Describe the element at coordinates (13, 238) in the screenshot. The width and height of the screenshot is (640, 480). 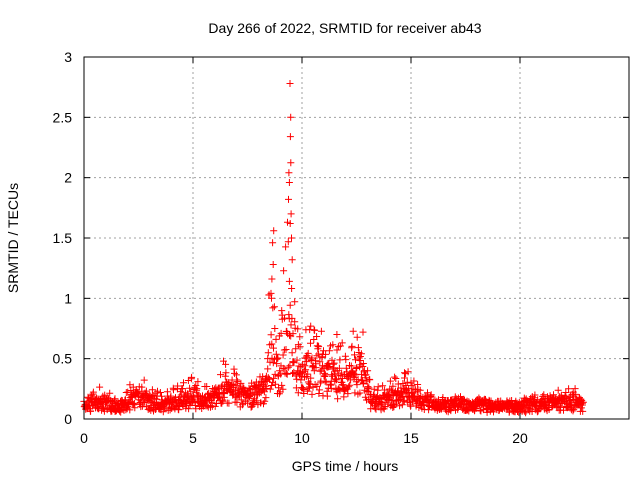
I see `y-axis-label: SRMTID / TECUs` at that location.